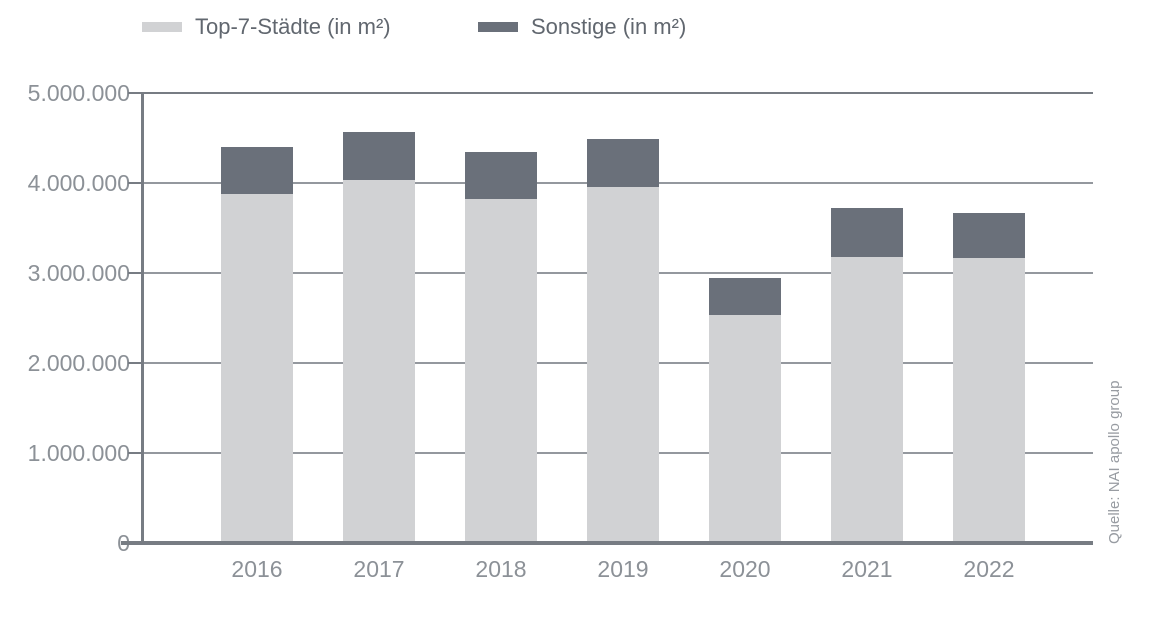 The height and width of the screenshot is (630, 1166). Describe the element at coordinates (135, 183) in the screenshot. I see `y-axis-tick-4.000.000` at that location.